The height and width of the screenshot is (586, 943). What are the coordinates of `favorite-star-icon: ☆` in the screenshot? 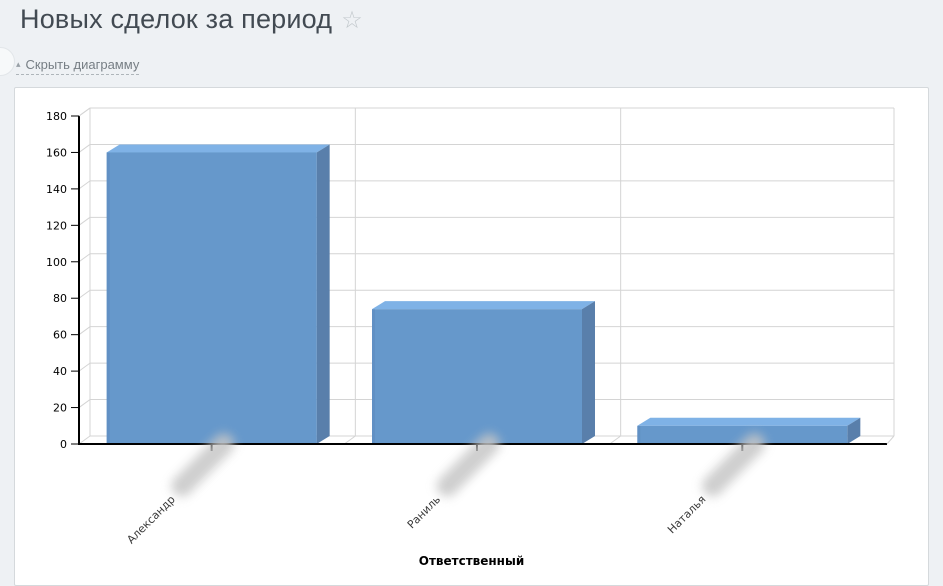 It's located at (352, 20).